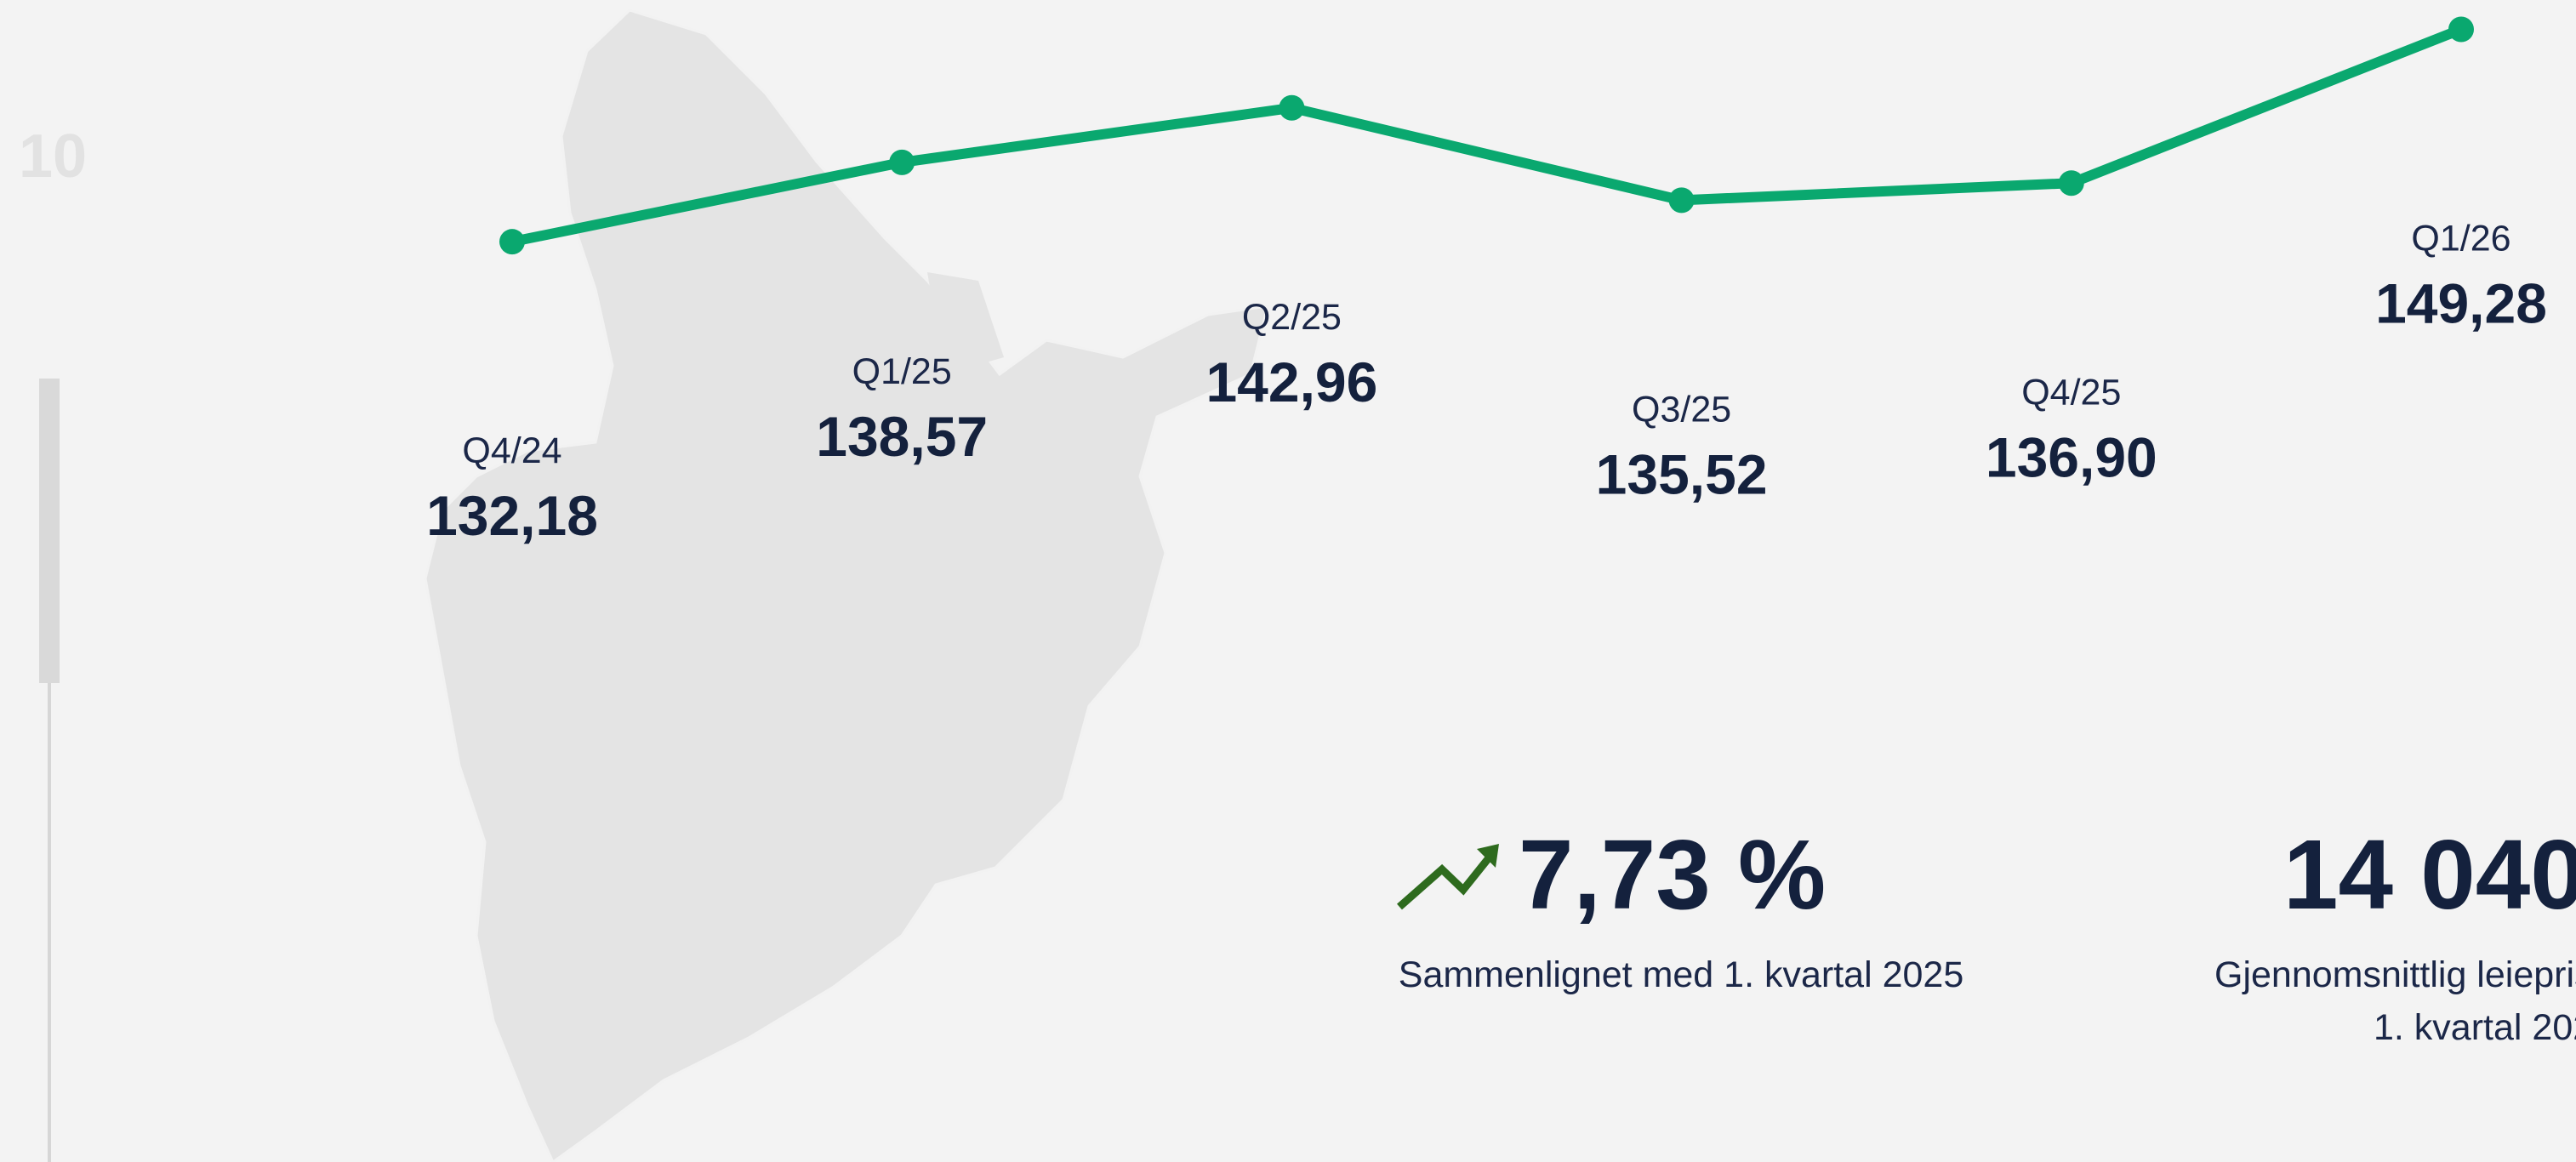  What do you see at coordinates (965, 323) in the screenshot?
I see `map-shape` at bounding box center [965, 323].